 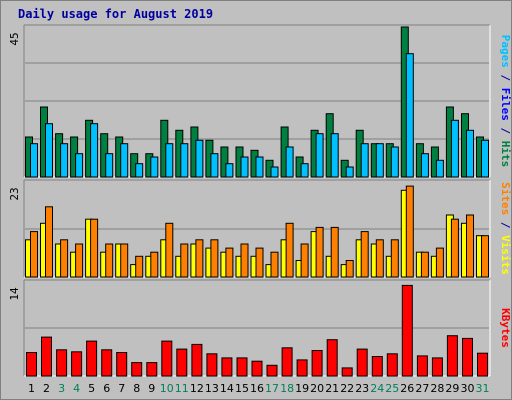 What do you see at coordinates (392, 388) in the screenshot?
I see `day-label-25: 25` at bounding box center [392, 388].